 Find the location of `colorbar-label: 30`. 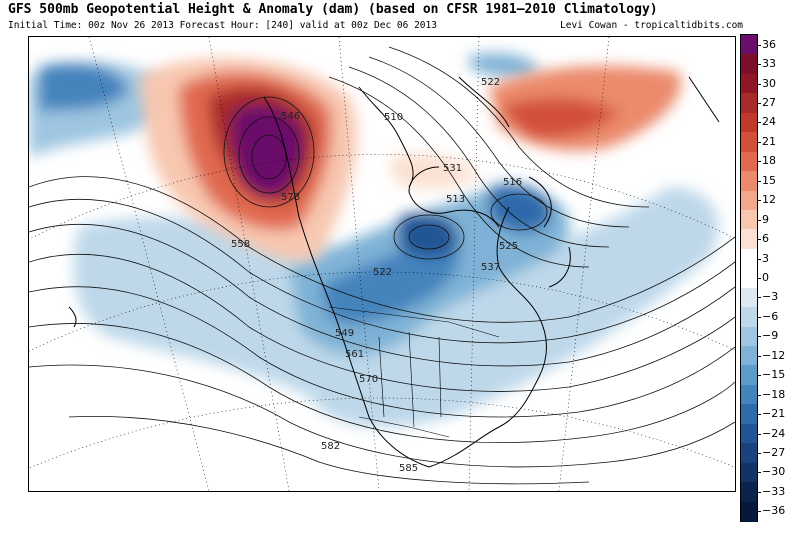

colorbar-label: 30 is located at coordinates (769, 83).